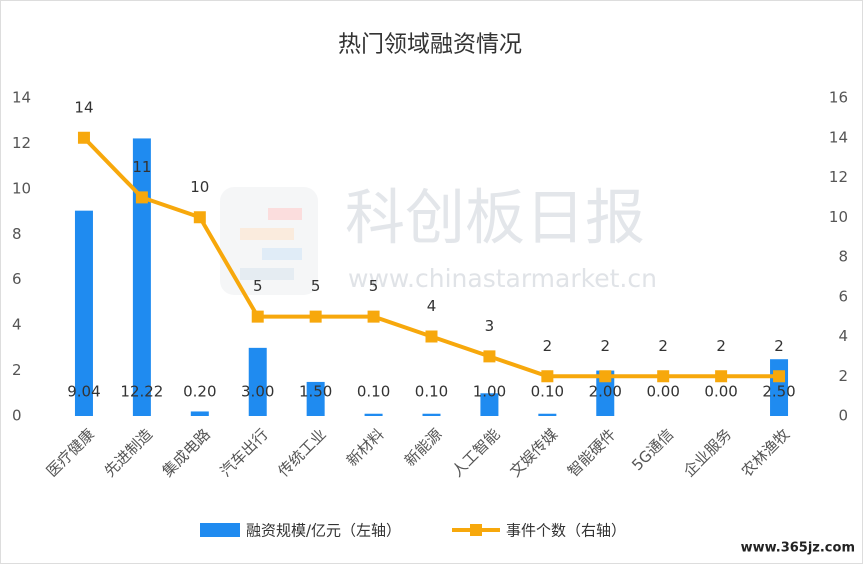  Describe the element at coordinates (605, 392) in the screenshot. I see `bar-value-label: 2.00` at that location.